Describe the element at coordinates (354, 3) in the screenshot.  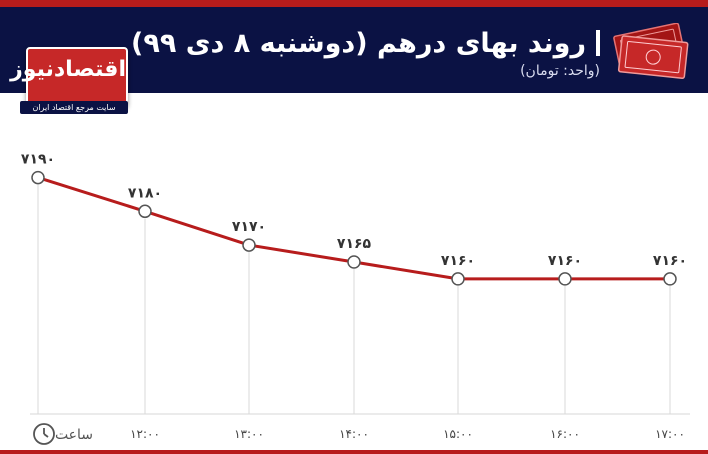
I see `top-accent-strip` at that location.